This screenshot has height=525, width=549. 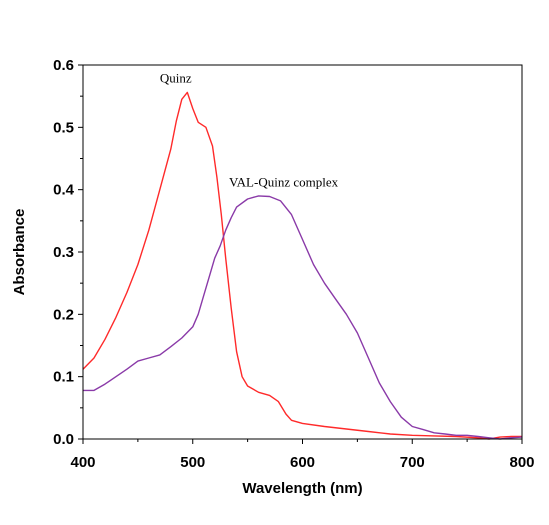 What do you see at coordinates (284, 182) in the screenshot?
I see `annotation-val-quinz-complex: VAL-Quinz complex` at bounding box center [284, 182].